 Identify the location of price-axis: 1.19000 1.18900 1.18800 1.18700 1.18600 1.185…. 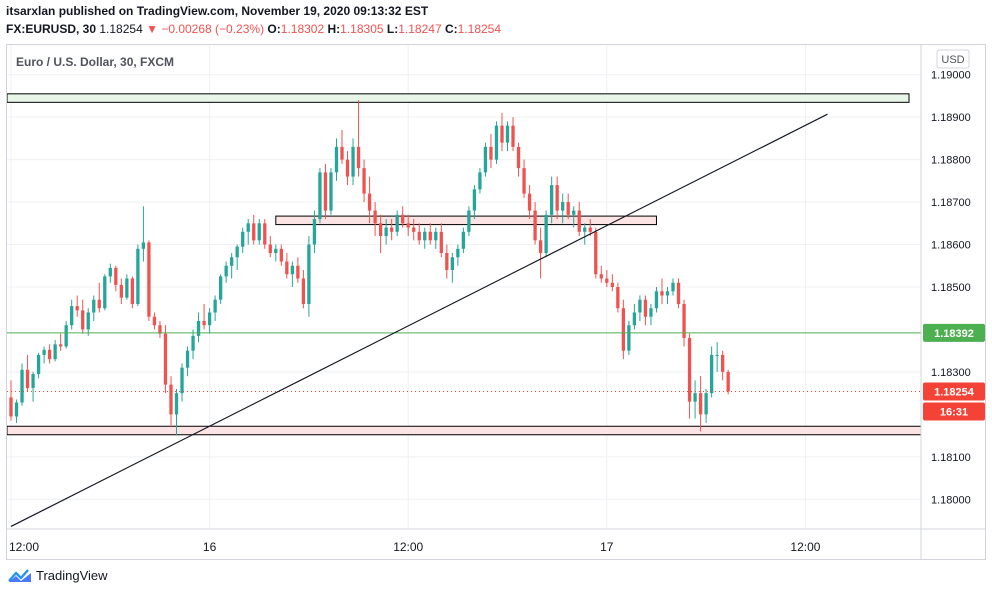
(951, 288).